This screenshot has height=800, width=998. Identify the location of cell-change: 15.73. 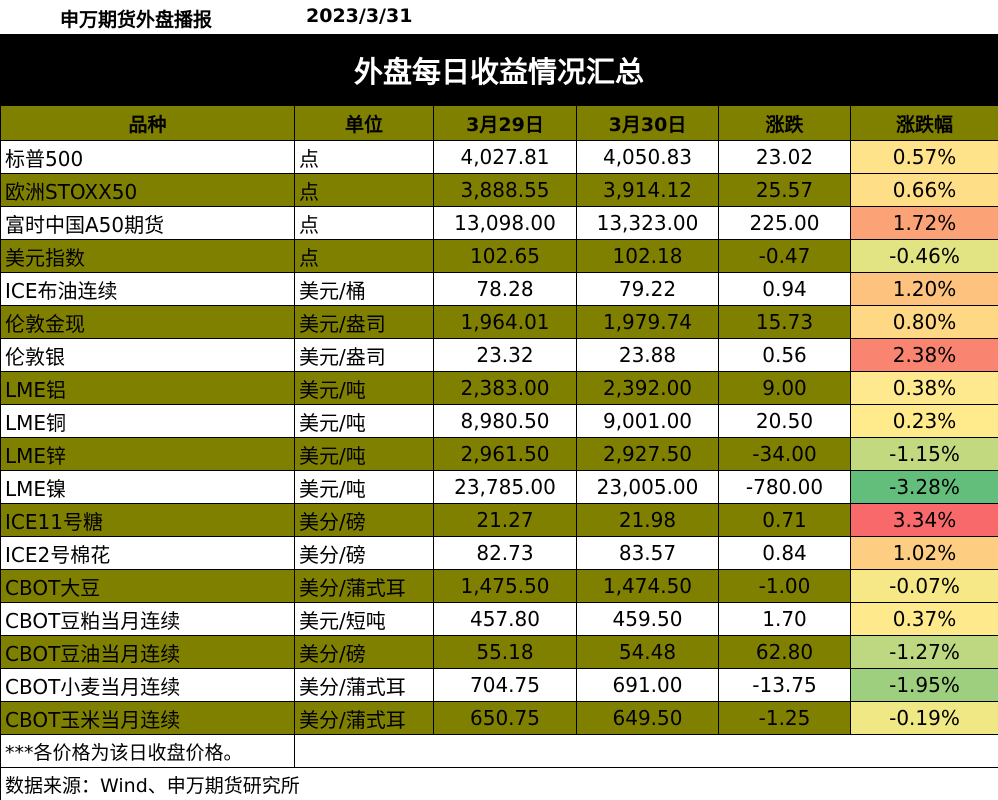
(784, 322).